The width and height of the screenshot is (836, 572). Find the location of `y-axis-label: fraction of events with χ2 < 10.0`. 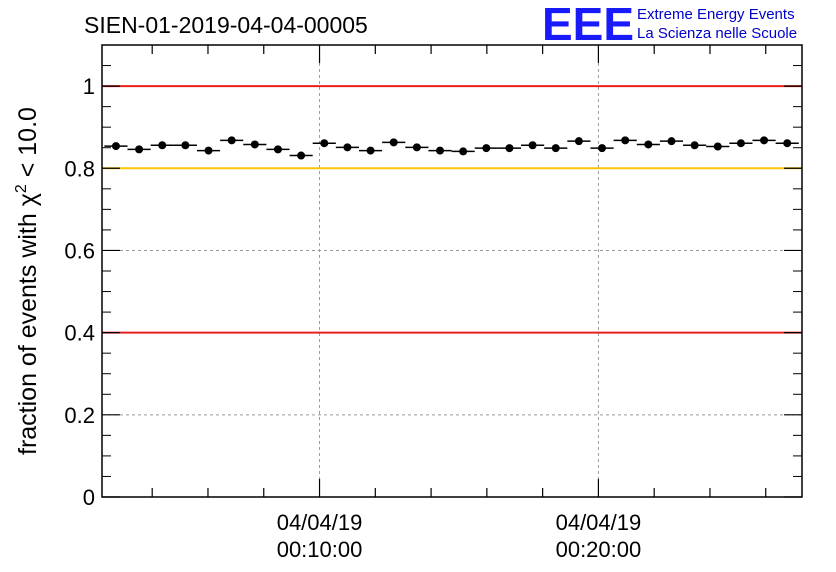

y-axis-label: fraction of events with χ2 < 10.0 is located at coordinates (27, 281).